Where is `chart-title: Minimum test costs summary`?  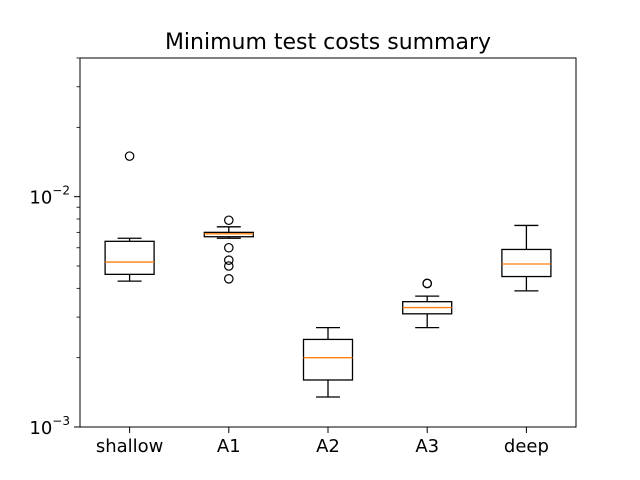
chart-title: Minimum test costs summary is located at coordinates (328, 42).